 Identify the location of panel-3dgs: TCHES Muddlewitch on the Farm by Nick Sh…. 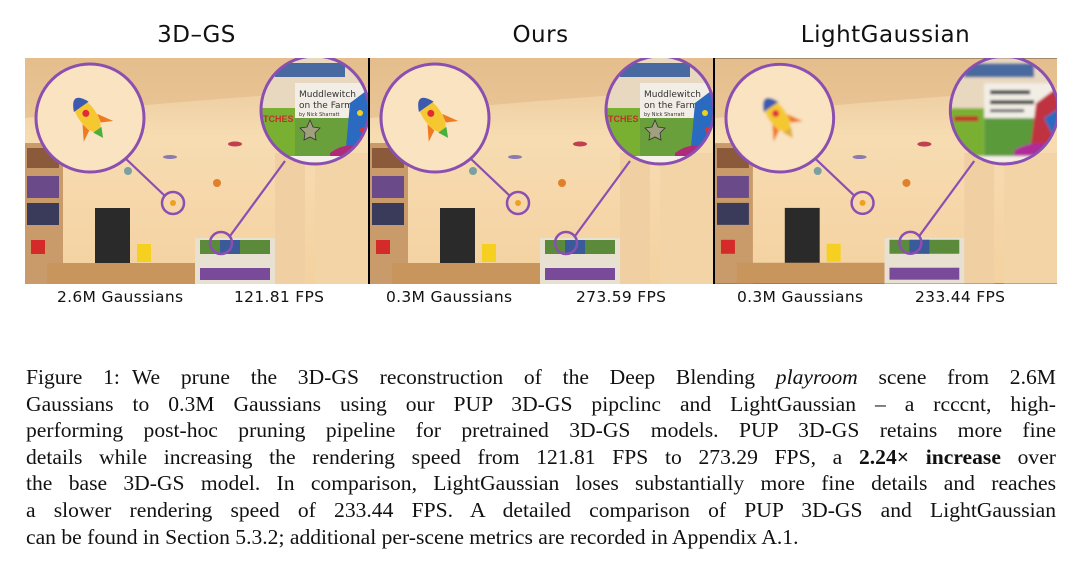
(196, 171).